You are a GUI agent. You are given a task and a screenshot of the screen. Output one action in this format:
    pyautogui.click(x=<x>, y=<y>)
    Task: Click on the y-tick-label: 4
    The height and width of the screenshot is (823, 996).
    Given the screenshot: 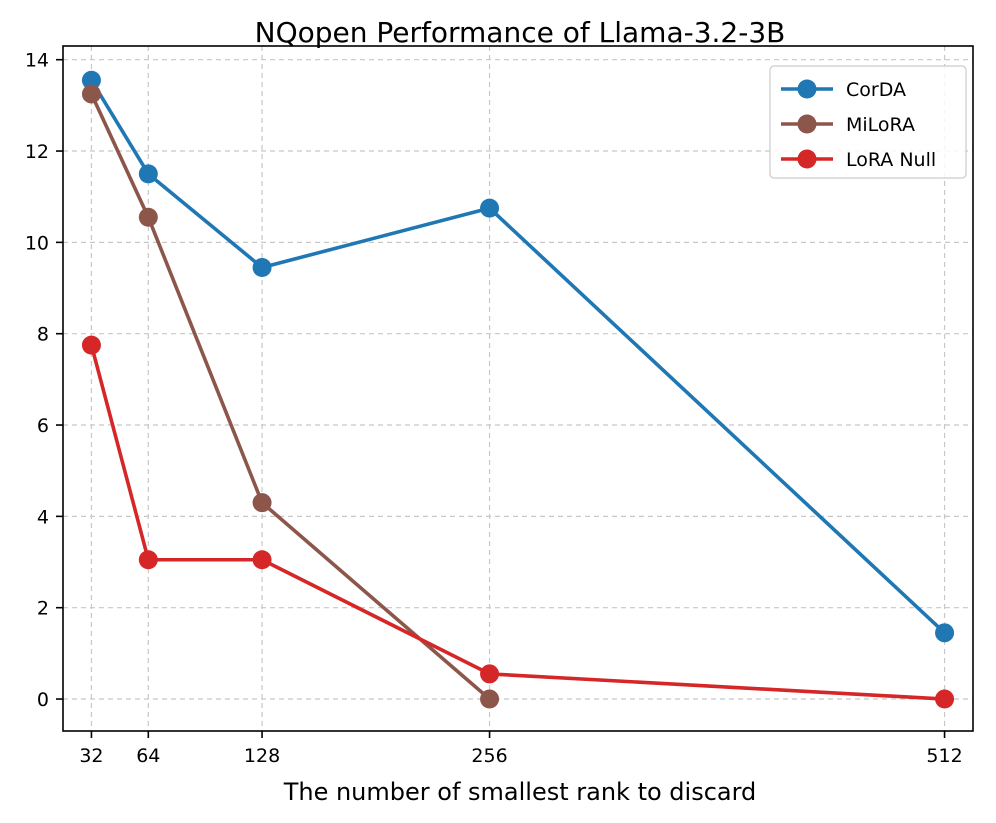 What is the action you would take?
    pyautogui.click(x=43, y=517)
    